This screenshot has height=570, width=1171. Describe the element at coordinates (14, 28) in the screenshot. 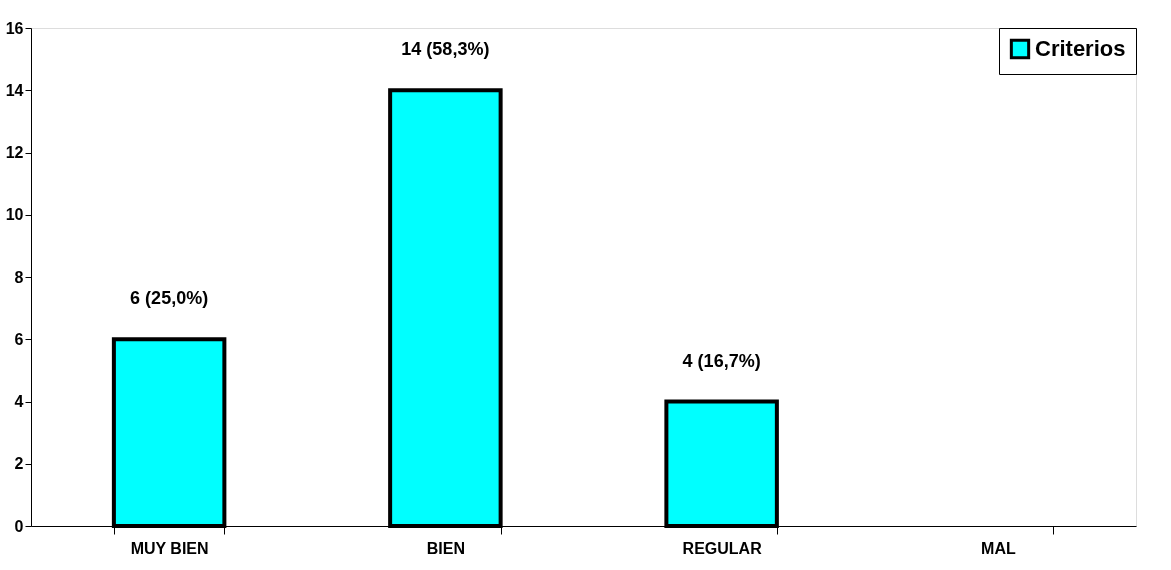

I see `y-tick-label: 16` at that location.